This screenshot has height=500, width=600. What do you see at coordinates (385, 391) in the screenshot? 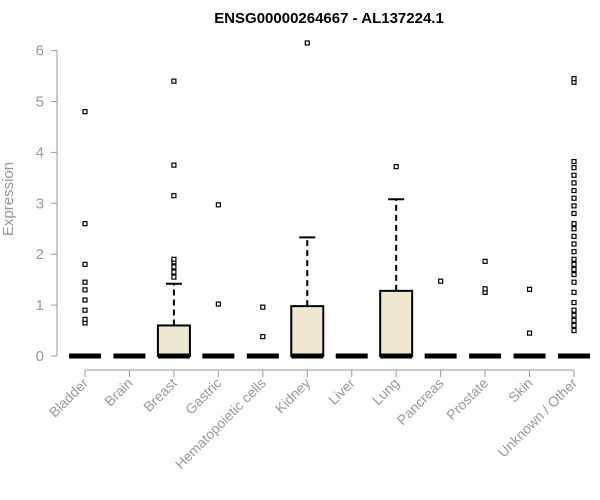
I see `x-tick-label: Lung` at bounding box center [385, 391].